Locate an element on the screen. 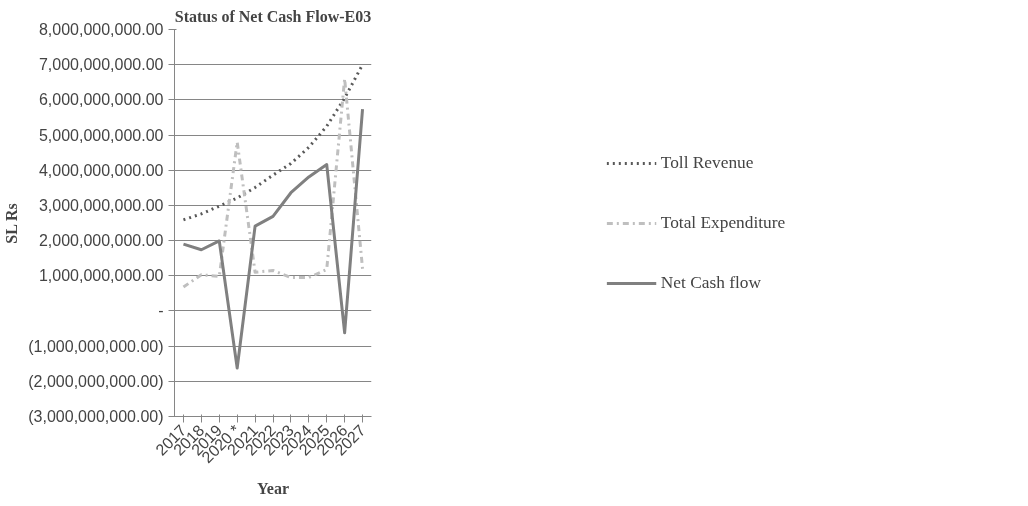  y-tick-label: 5,000,000,000.00 is located at coordinates (101, 135).